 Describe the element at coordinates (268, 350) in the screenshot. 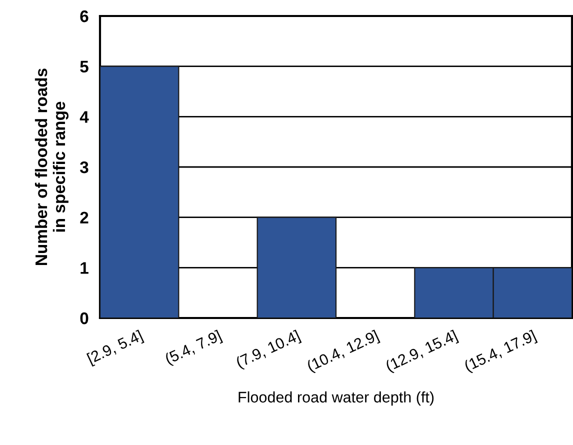

I see `x-tick-label: (7.9, 10.4]` at that location.